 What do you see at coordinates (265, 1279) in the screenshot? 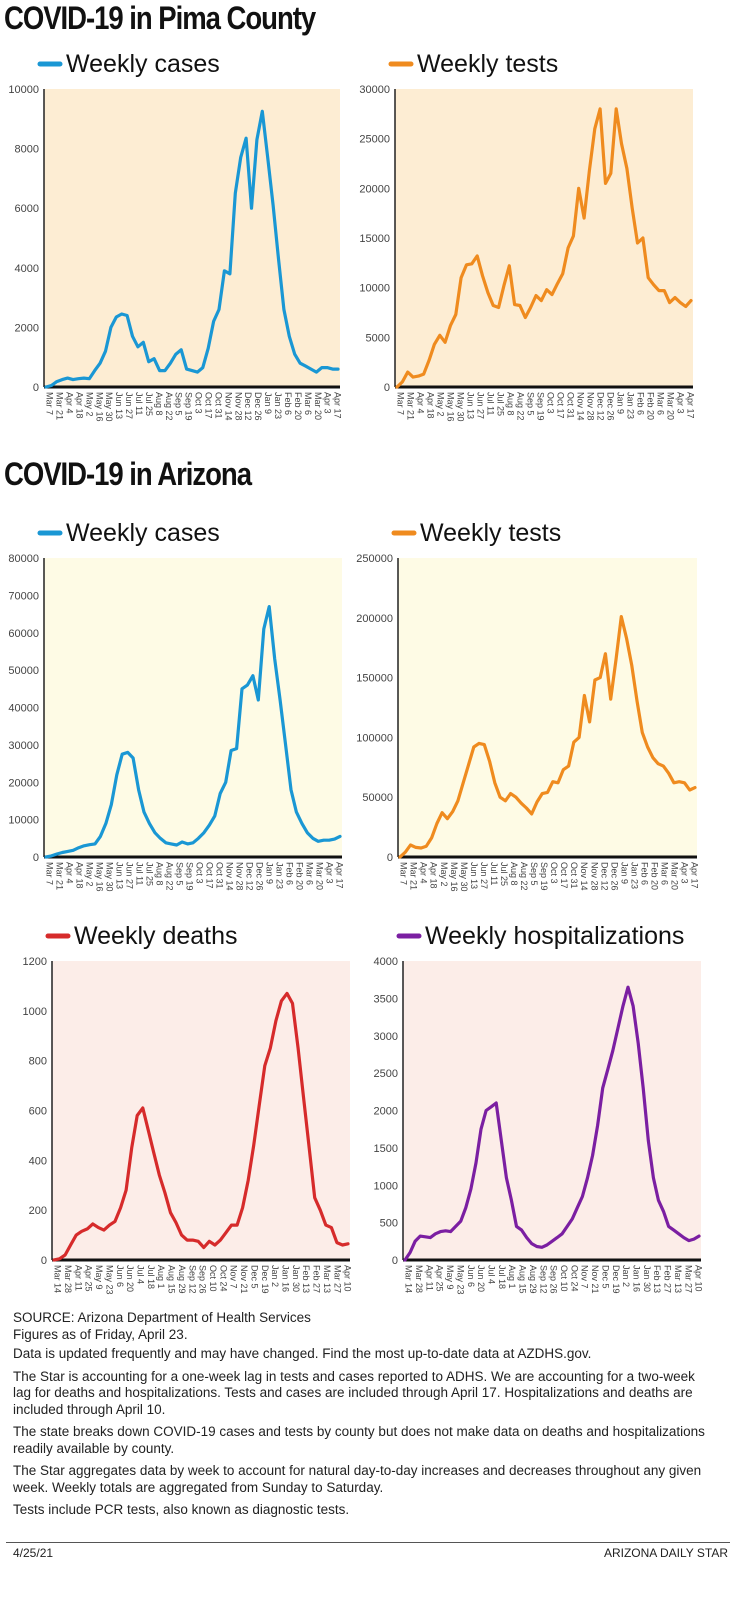
I see `az-deaths-x-tick: Dec 19` at bounding box center [265, 1279].